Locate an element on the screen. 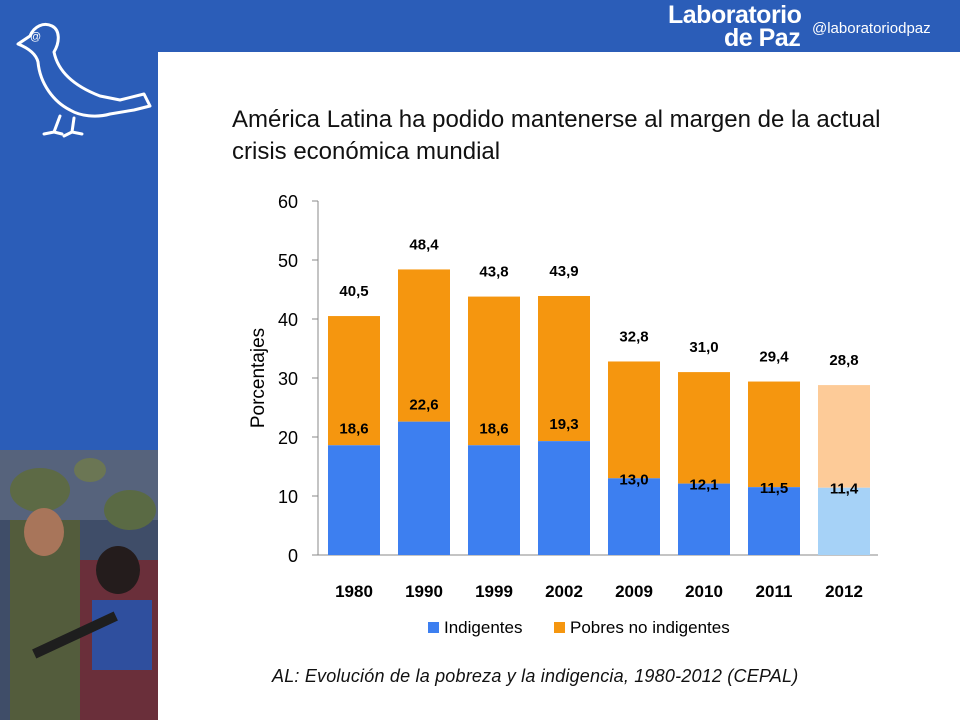 The width and height of the screenshot is (960, 720). brand-logo: Laboratorio de Paz is located at coordinates (735, 26).